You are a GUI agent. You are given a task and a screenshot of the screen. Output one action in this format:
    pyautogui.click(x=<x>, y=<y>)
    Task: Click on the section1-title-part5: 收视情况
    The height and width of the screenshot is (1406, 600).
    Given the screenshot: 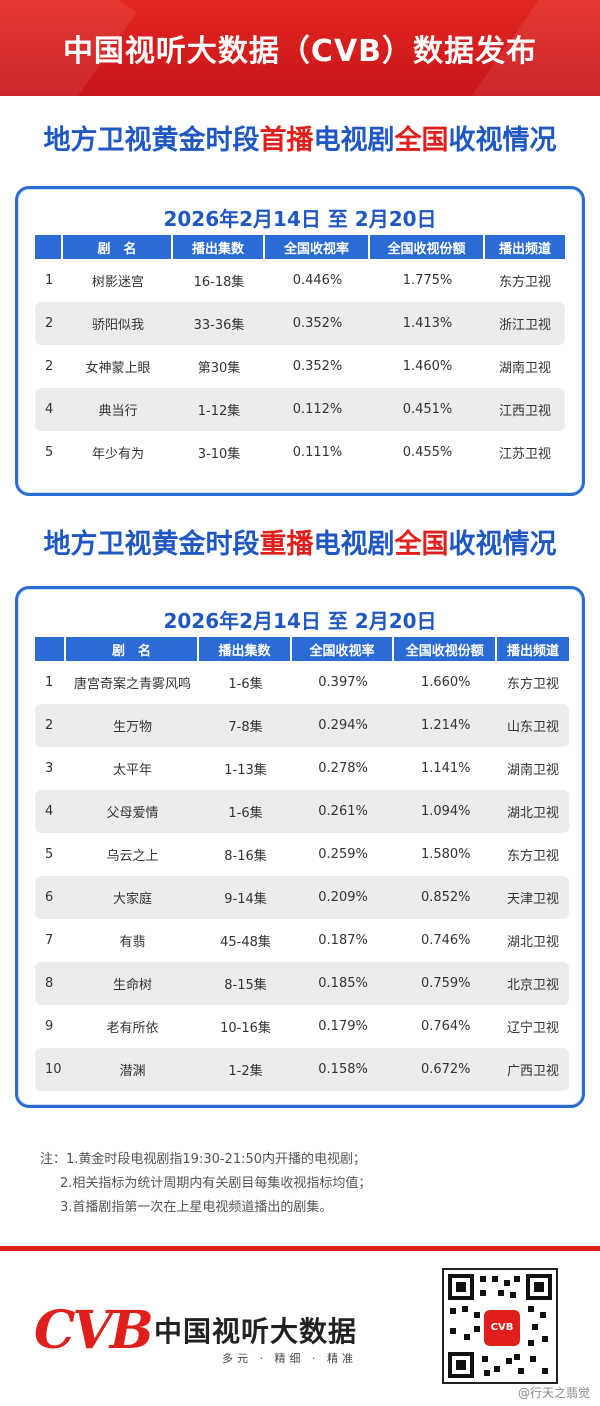 What is the action you would take?
    pyautogui.click(x=502, y=140)
    